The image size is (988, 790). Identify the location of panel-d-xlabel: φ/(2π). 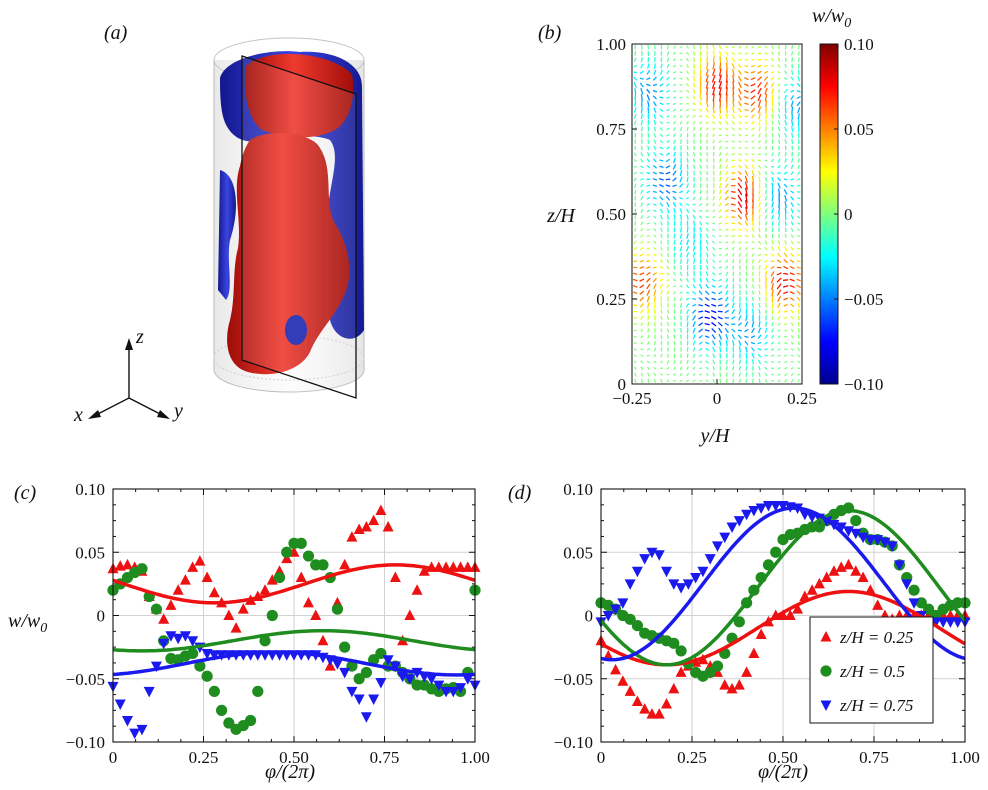
(783, 772).